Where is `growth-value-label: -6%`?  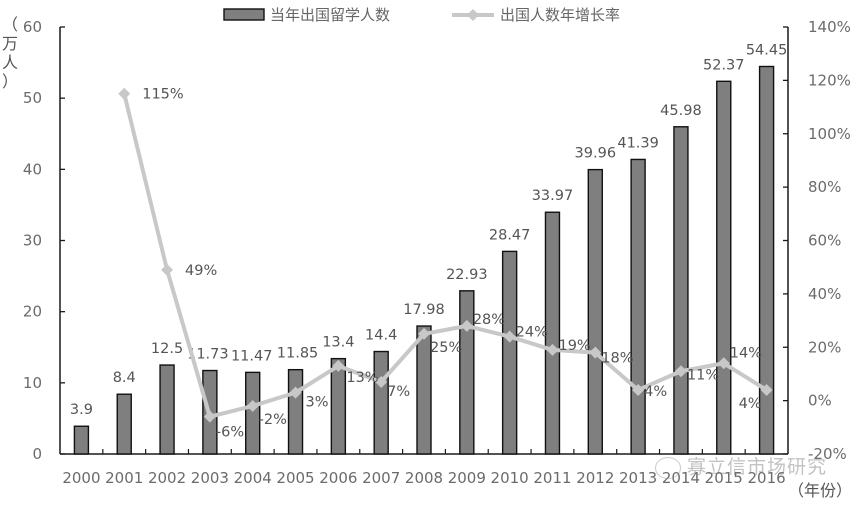
growth-value-label: -6% is located at coordinates (230, 433).